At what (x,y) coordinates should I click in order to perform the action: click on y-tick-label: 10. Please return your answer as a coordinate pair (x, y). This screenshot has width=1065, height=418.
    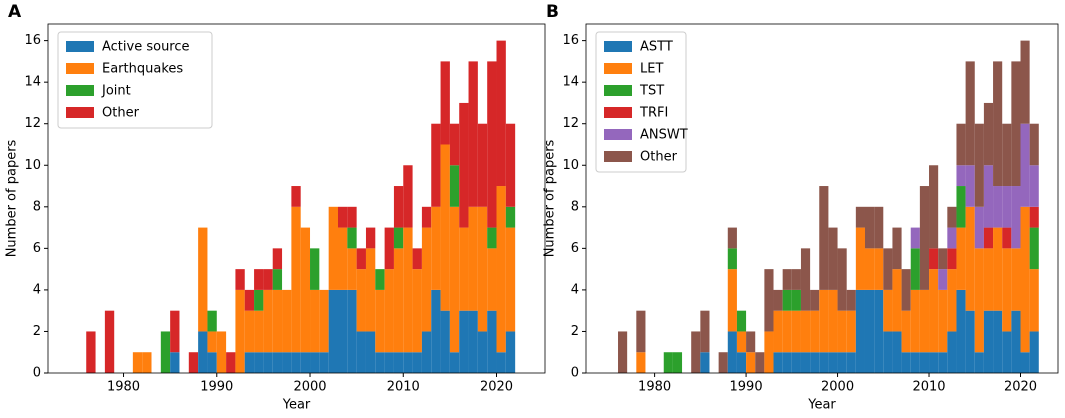
    Looking at the image, I should click on (32, 165).